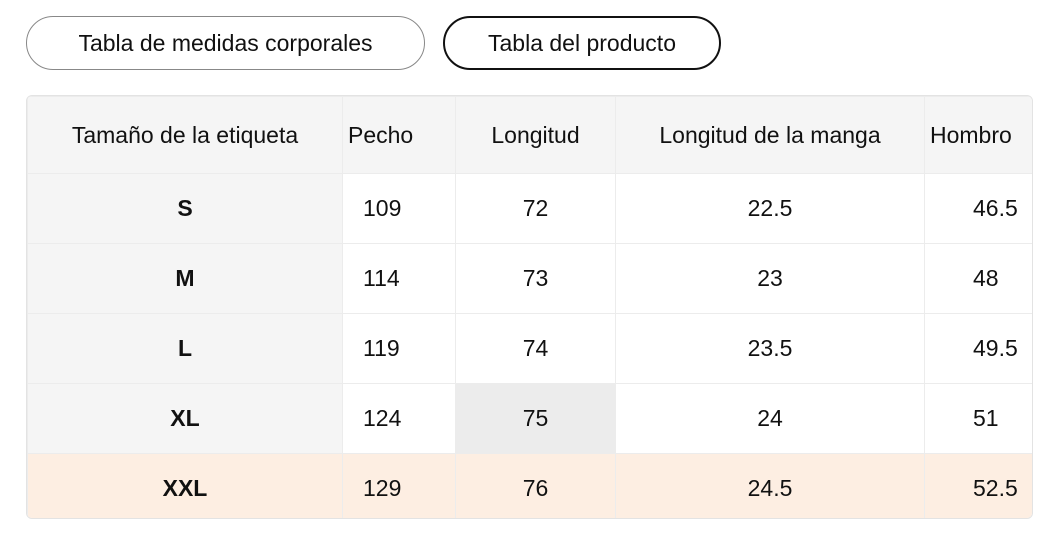 The width and height of the screenshot is (1056, 546). Describe the element at coordinates (770, 208) in the screenshot. I see `table-cell: 22.5` at that location.